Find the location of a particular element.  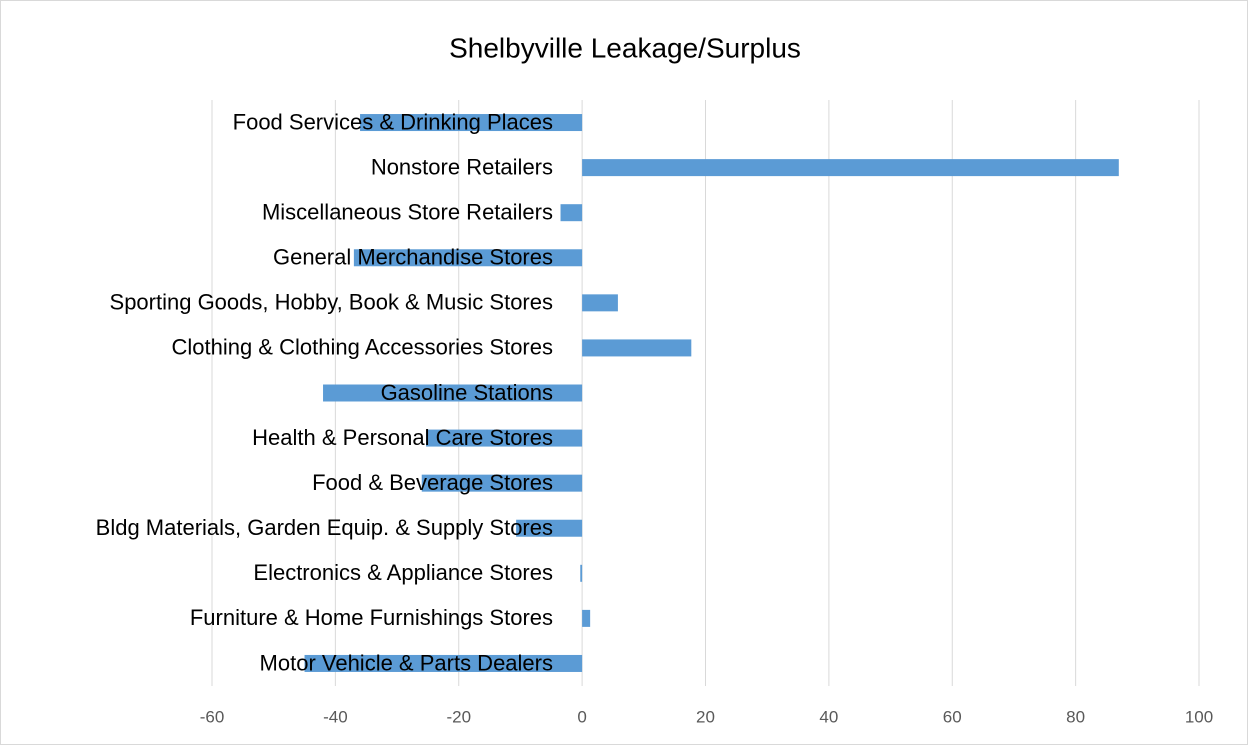

y-tick-label: Nonstore Retailers is located at coordinates (462, 166).